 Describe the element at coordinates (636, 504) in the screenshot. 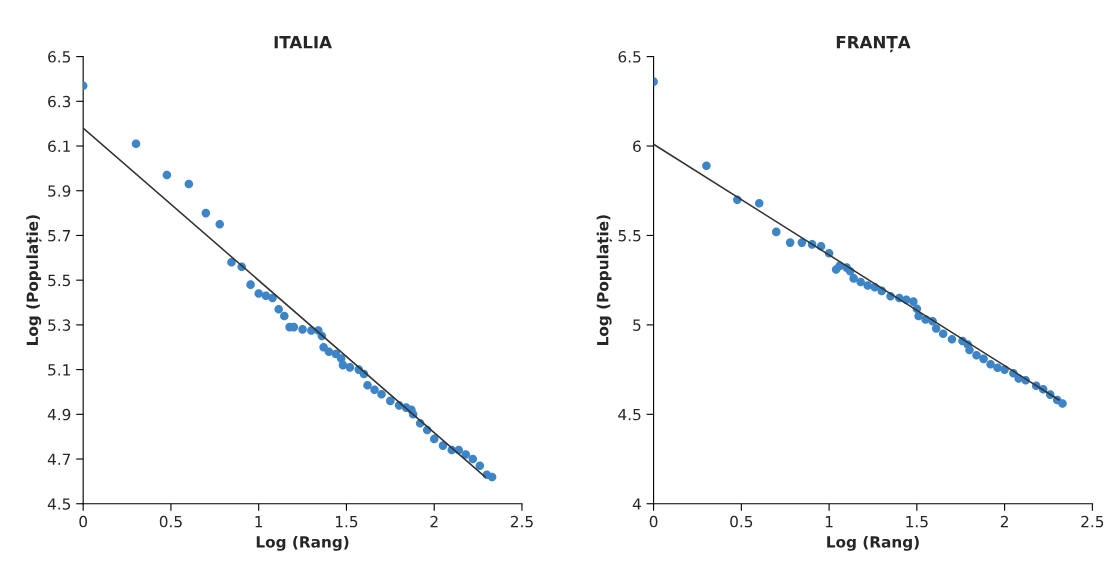

I see `y-tick-label: 4` at that location.